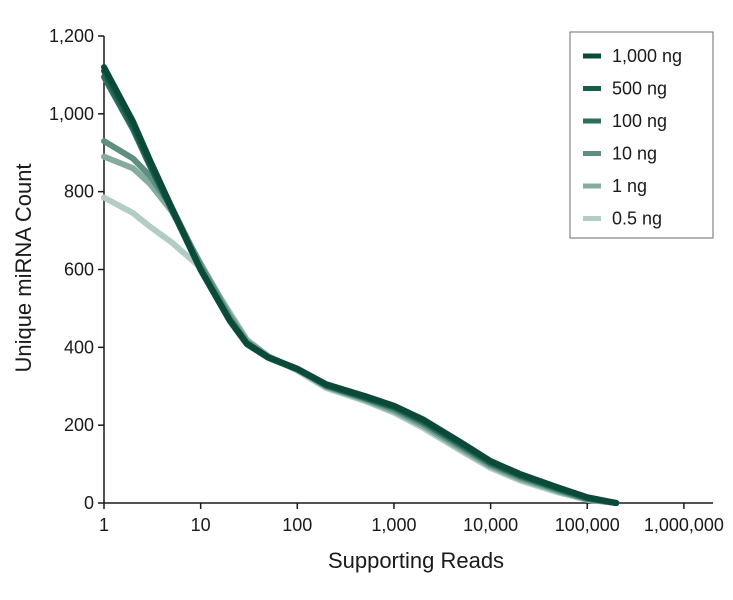 This screenshot has width=733, height=600. I want to click on y-tick-label: 200, so click(79, 425).